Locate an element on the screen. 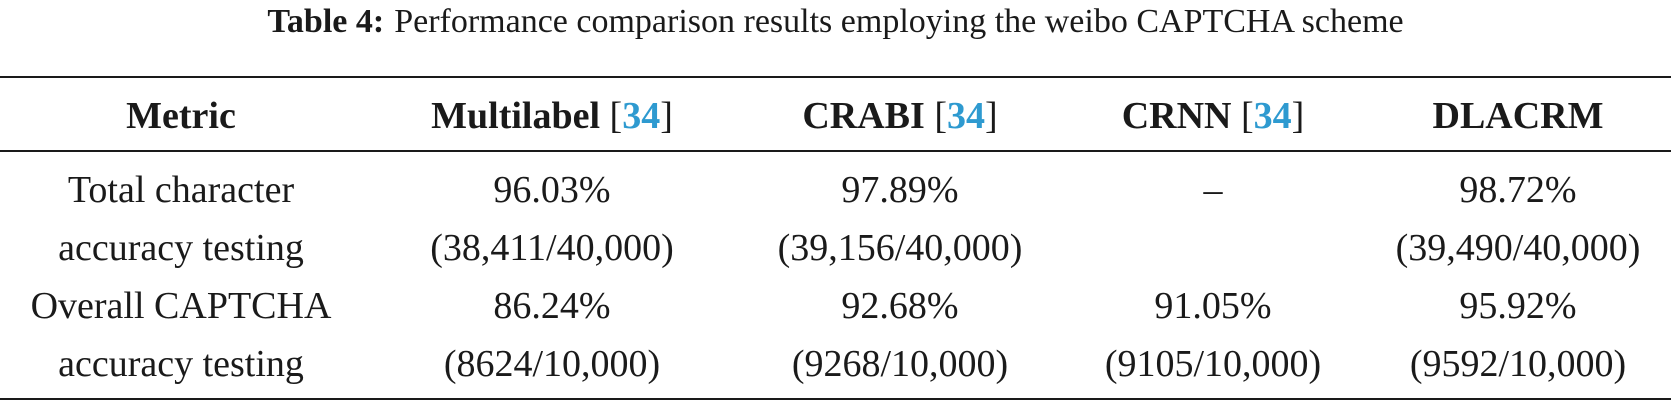  row2-crabi-pct: 92.68% is located at coordinates (900, 306).